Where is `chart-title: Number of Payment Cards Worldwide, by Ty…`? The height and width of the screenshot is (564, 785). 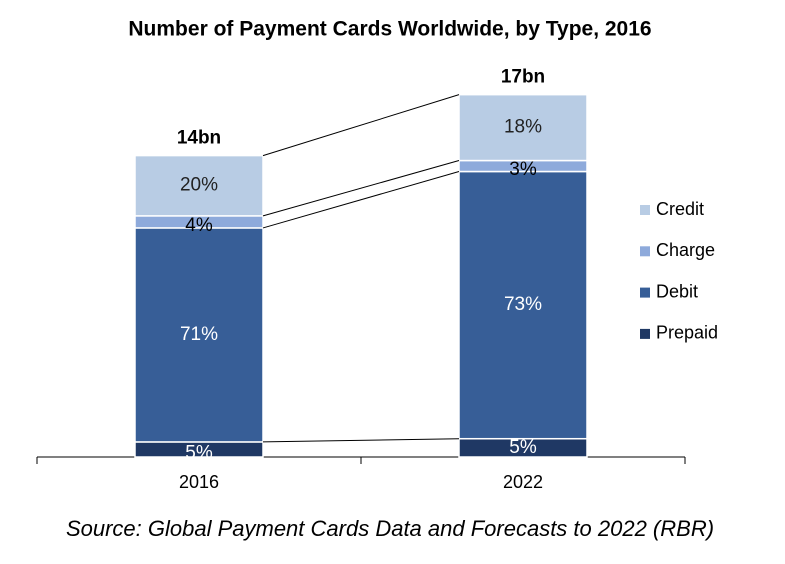
chart-title: Number of Payment Cards Worldwide, by Ty… is located at coordinates (389, 29).